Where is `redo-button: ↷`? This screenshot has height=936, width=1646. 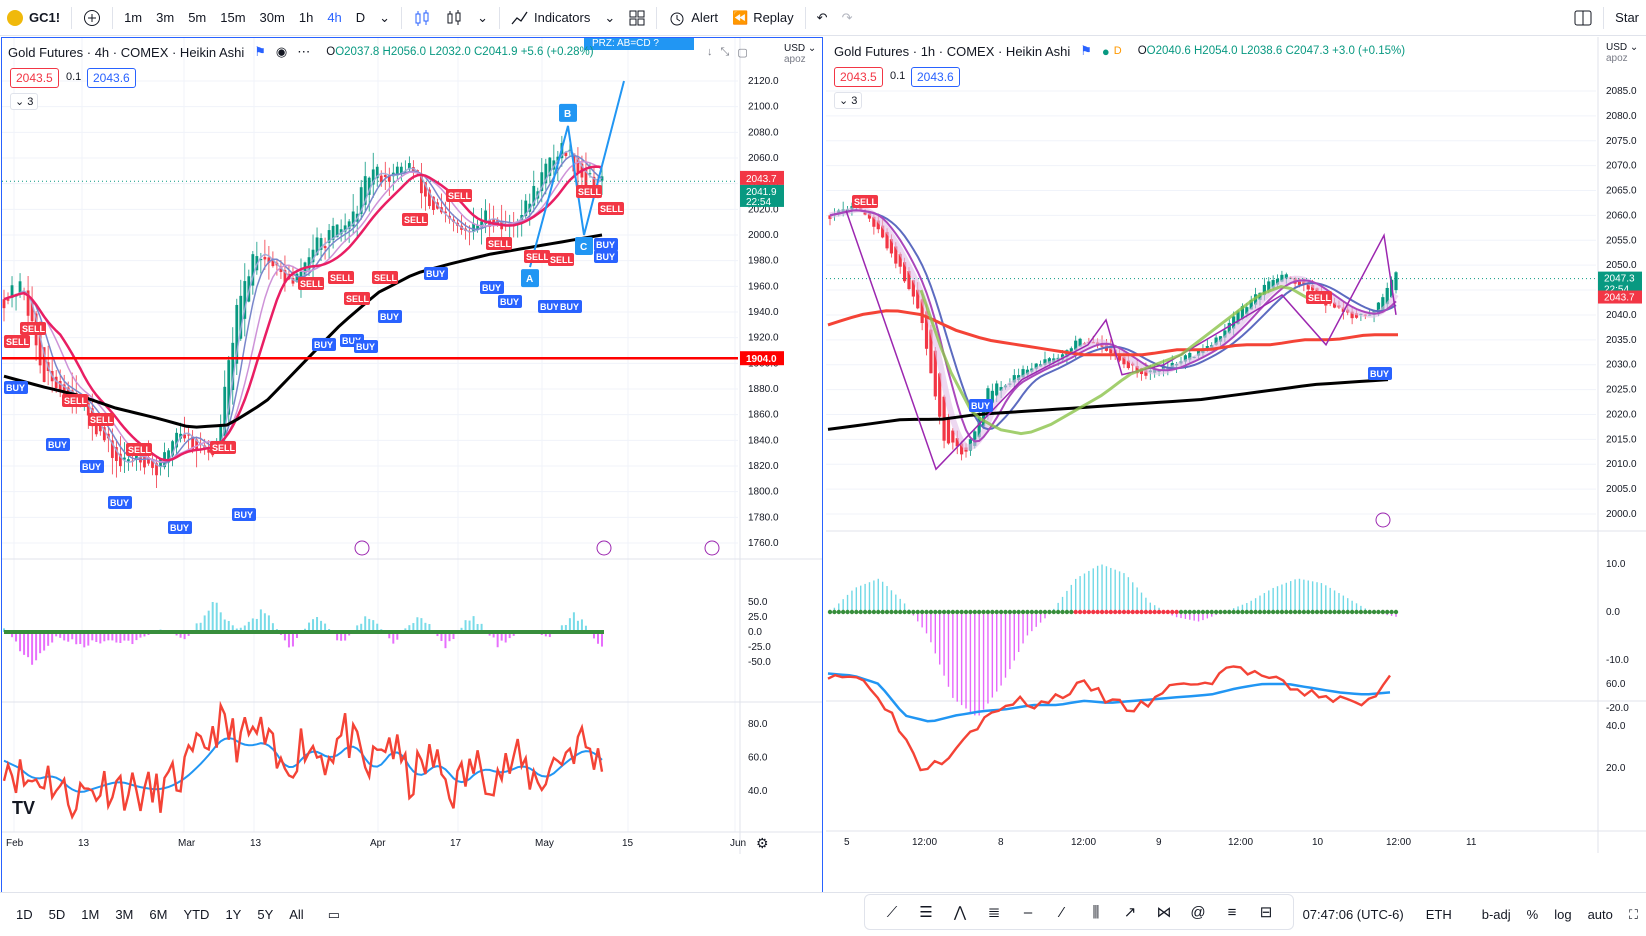 redo-button: ↷ is located at coordinates (847, 18).